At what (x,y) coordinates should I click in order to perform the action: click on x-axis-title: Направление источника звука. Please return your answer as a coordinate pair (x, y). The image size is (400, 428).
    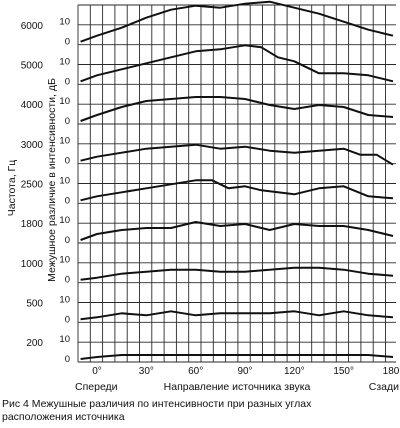
    Looking at the image, I should click on (237, 387).